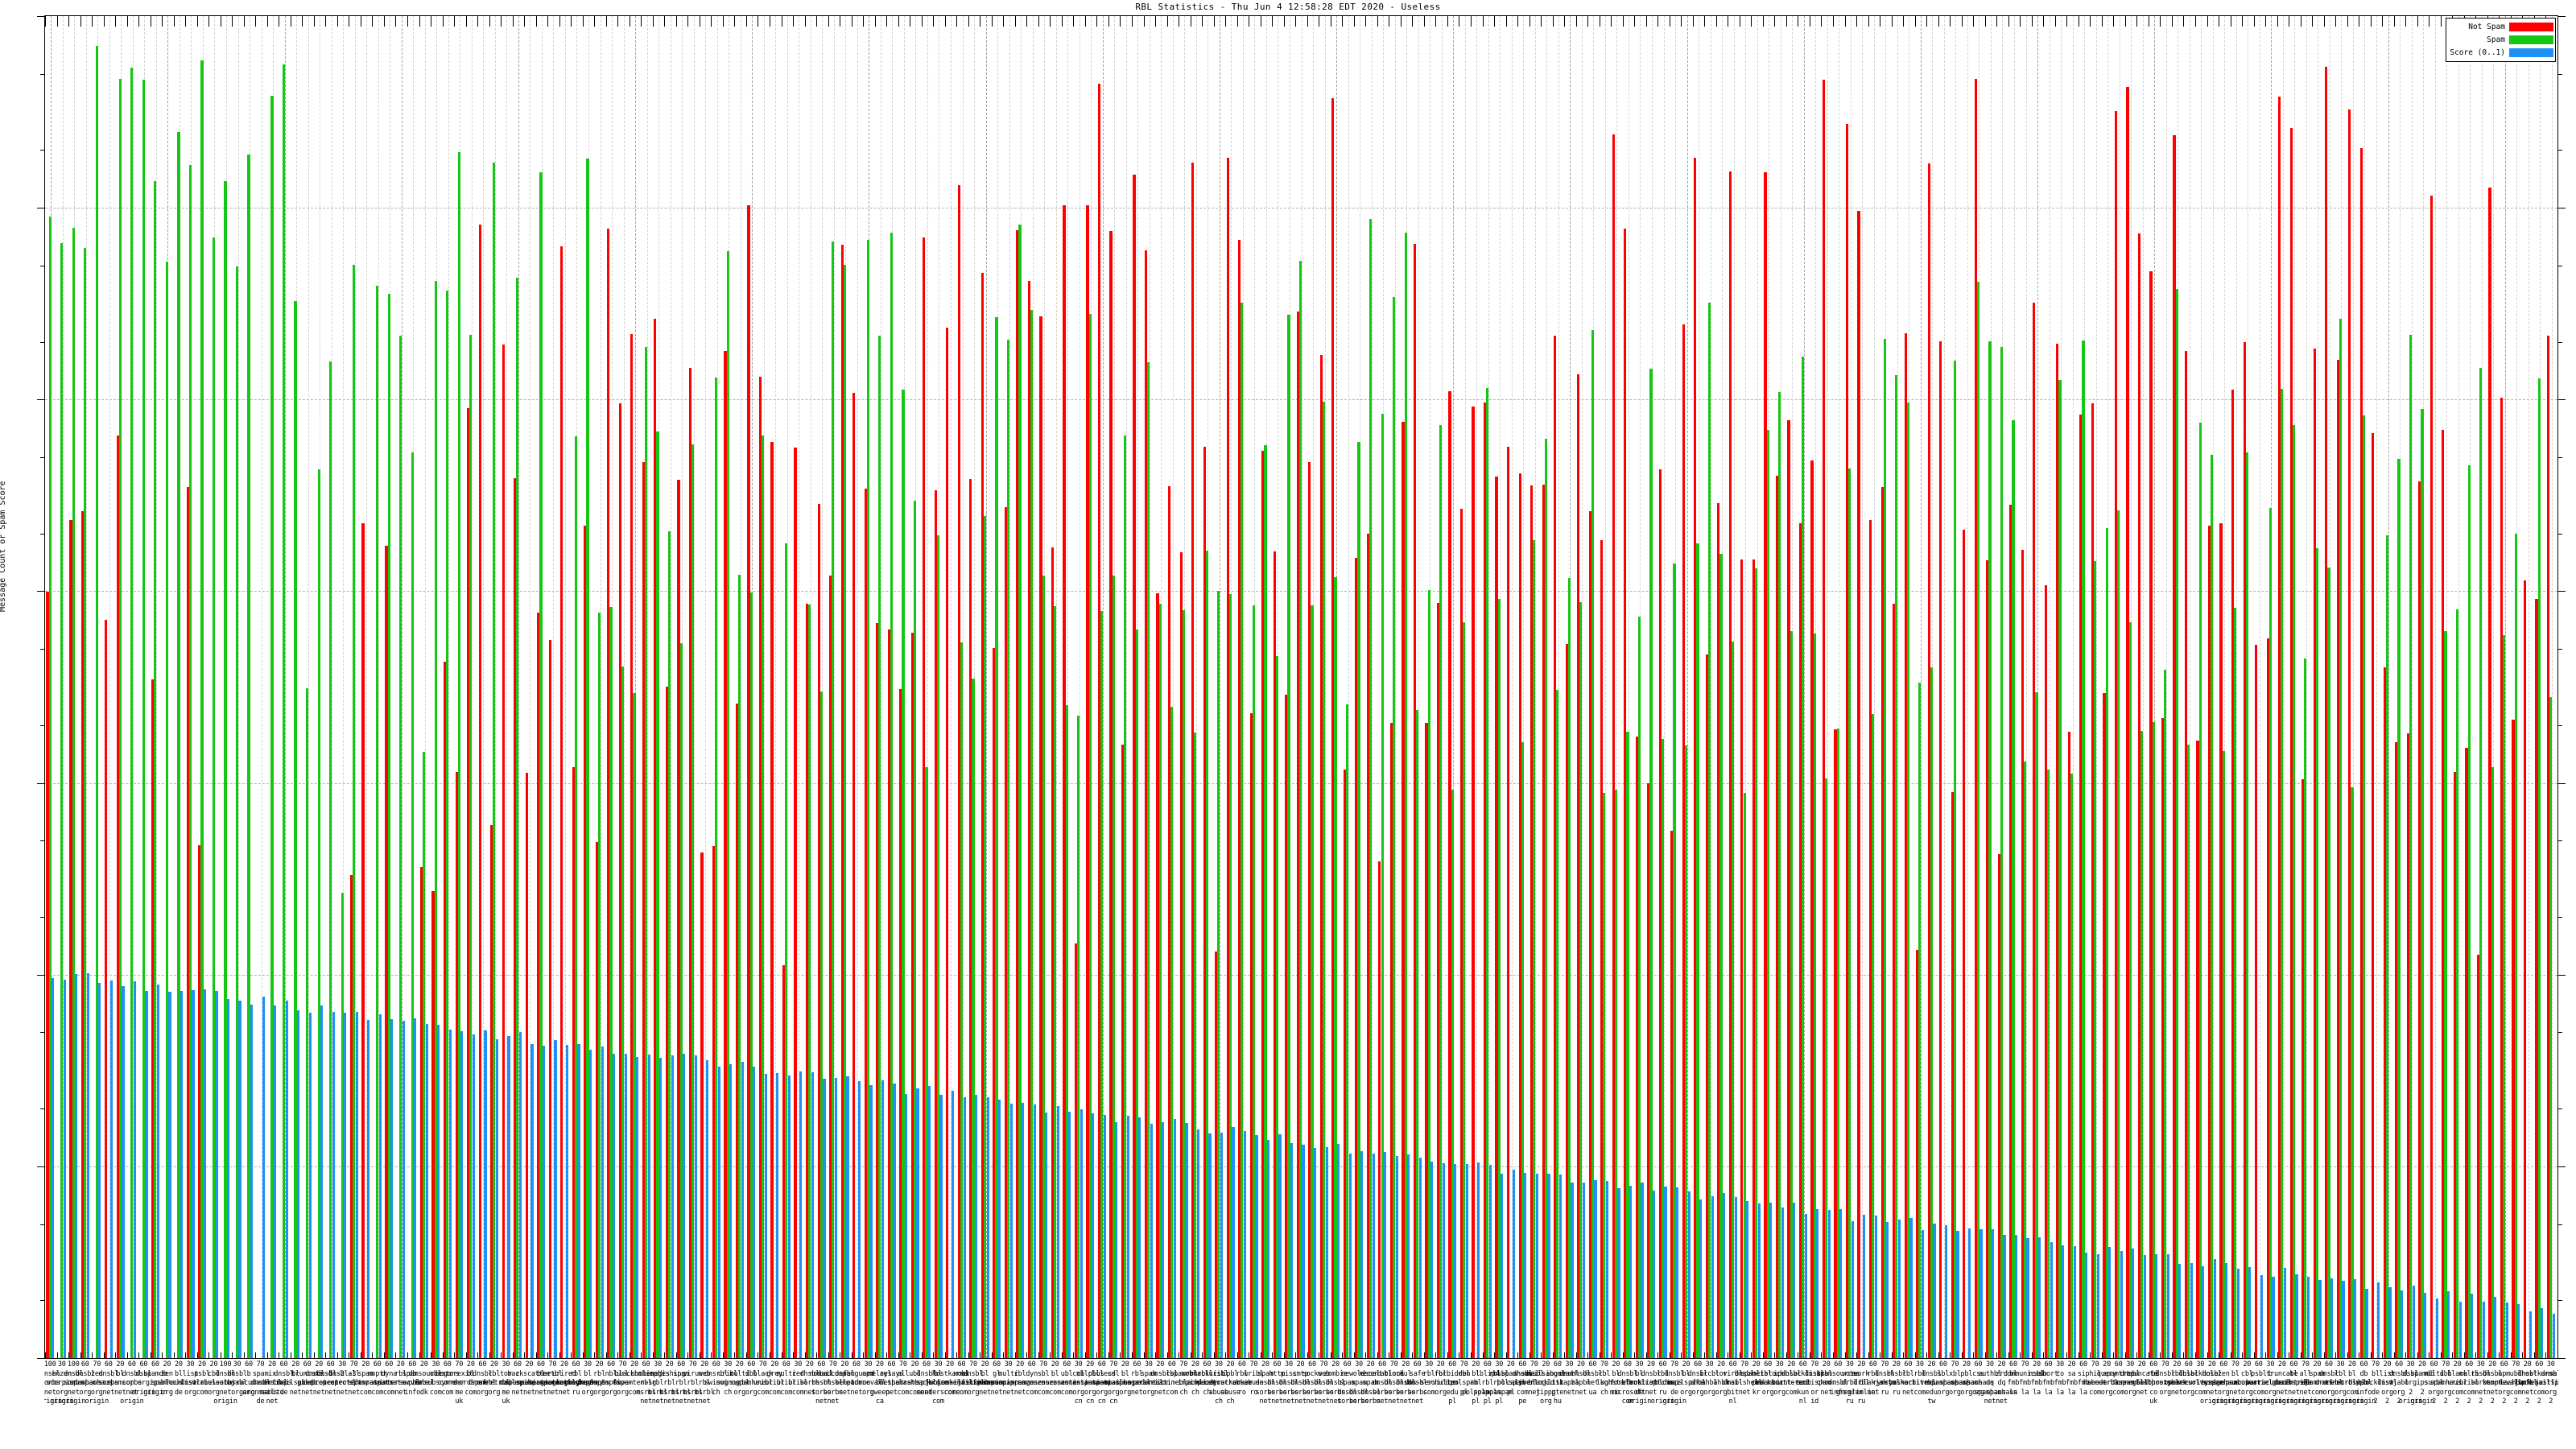 This screenshot has width=2576, height=1449. I want to click on x-axis-tick-label: 20 bl blocklist de, so click(178, 1378).